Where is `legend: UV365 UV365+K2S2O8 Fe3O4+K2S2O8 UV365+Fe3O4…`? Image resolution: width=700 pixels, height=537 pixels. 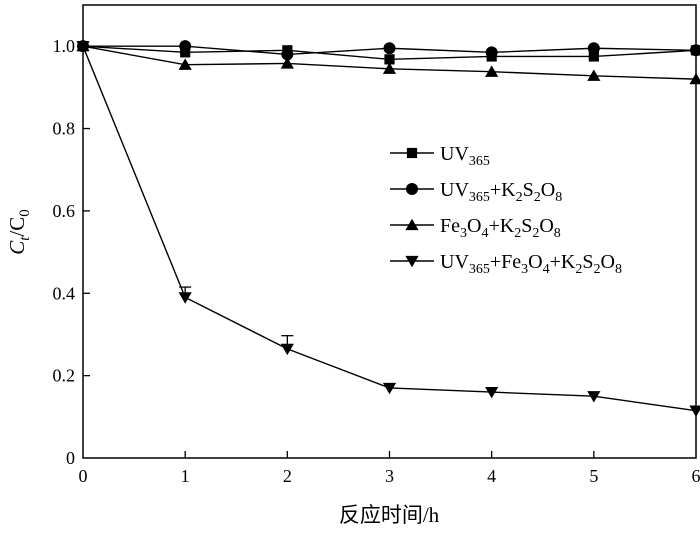 legend: UV365 UV365+K2S2O8 Fe3O4+K2S2O8 UV365+Fe3O4… is located at coordinates (506, 210).